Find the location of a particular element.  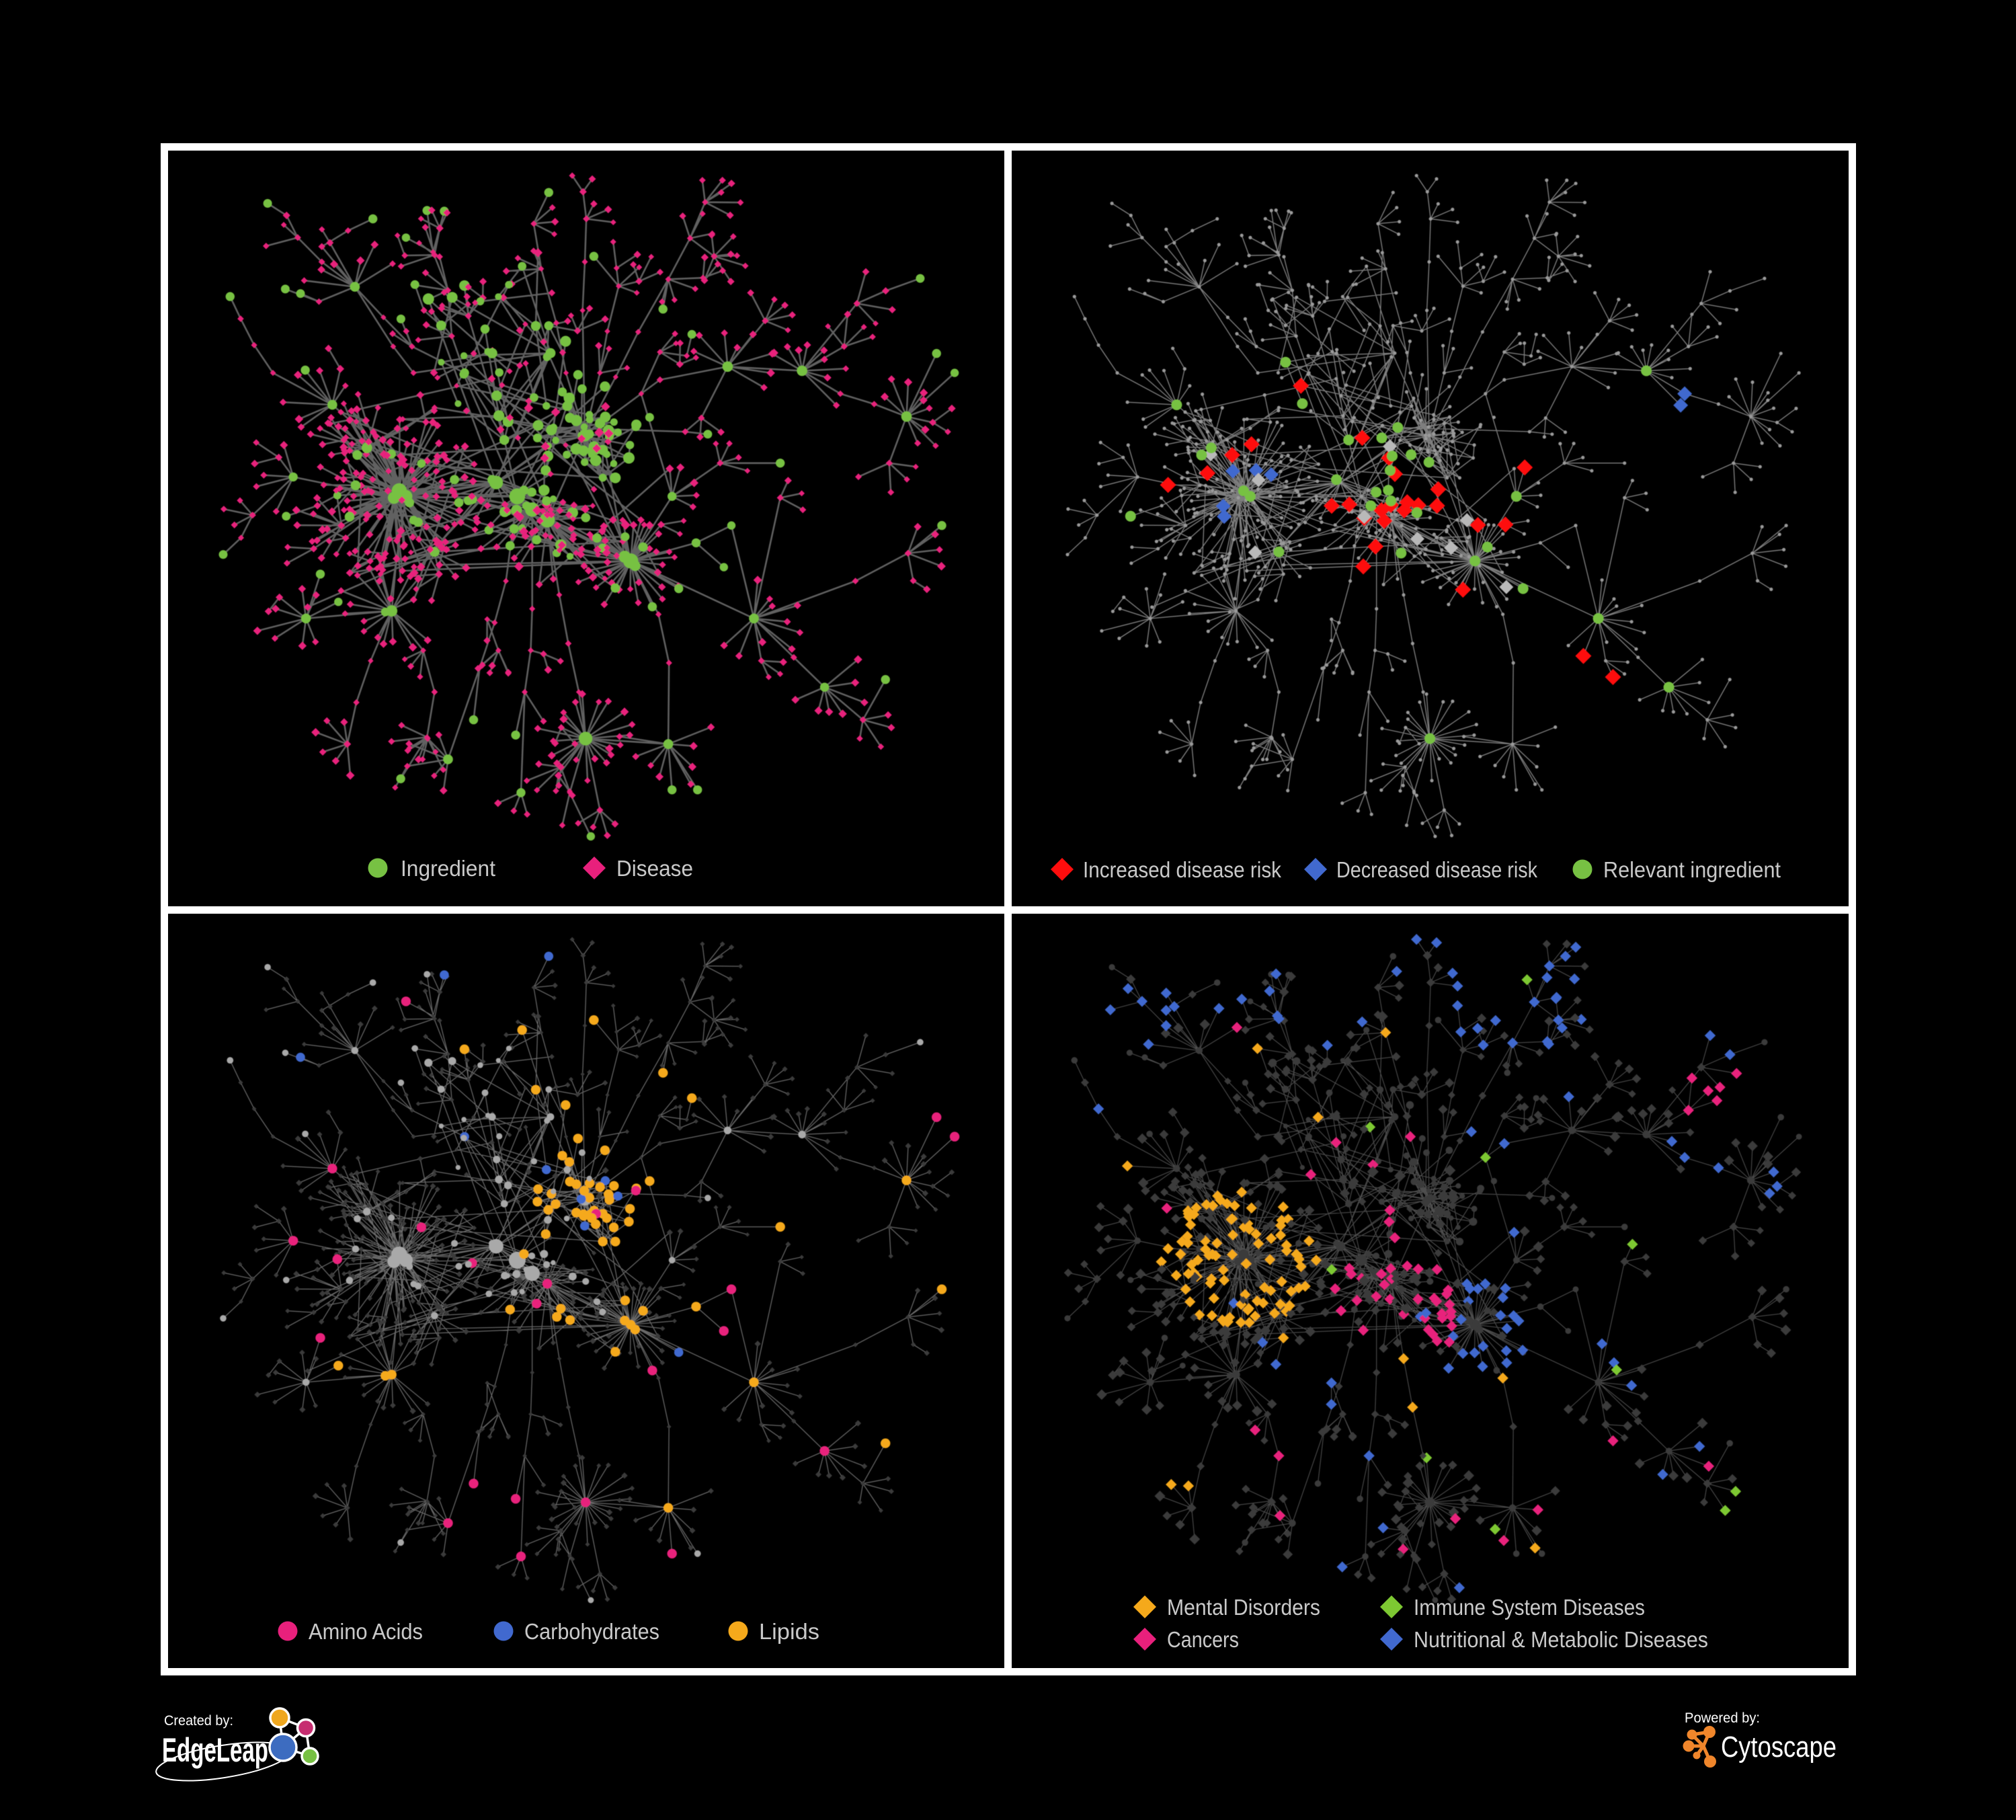

svg-text: Carbohydrates is located at coordinates (591, 1631).